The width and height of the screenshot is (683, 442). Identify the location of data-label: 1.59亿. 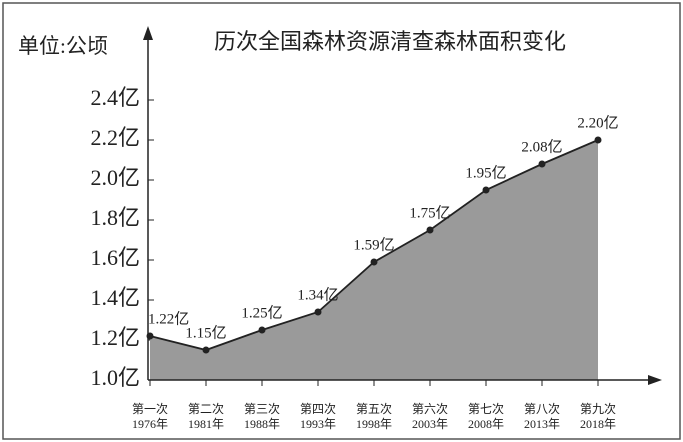
(373, 244).